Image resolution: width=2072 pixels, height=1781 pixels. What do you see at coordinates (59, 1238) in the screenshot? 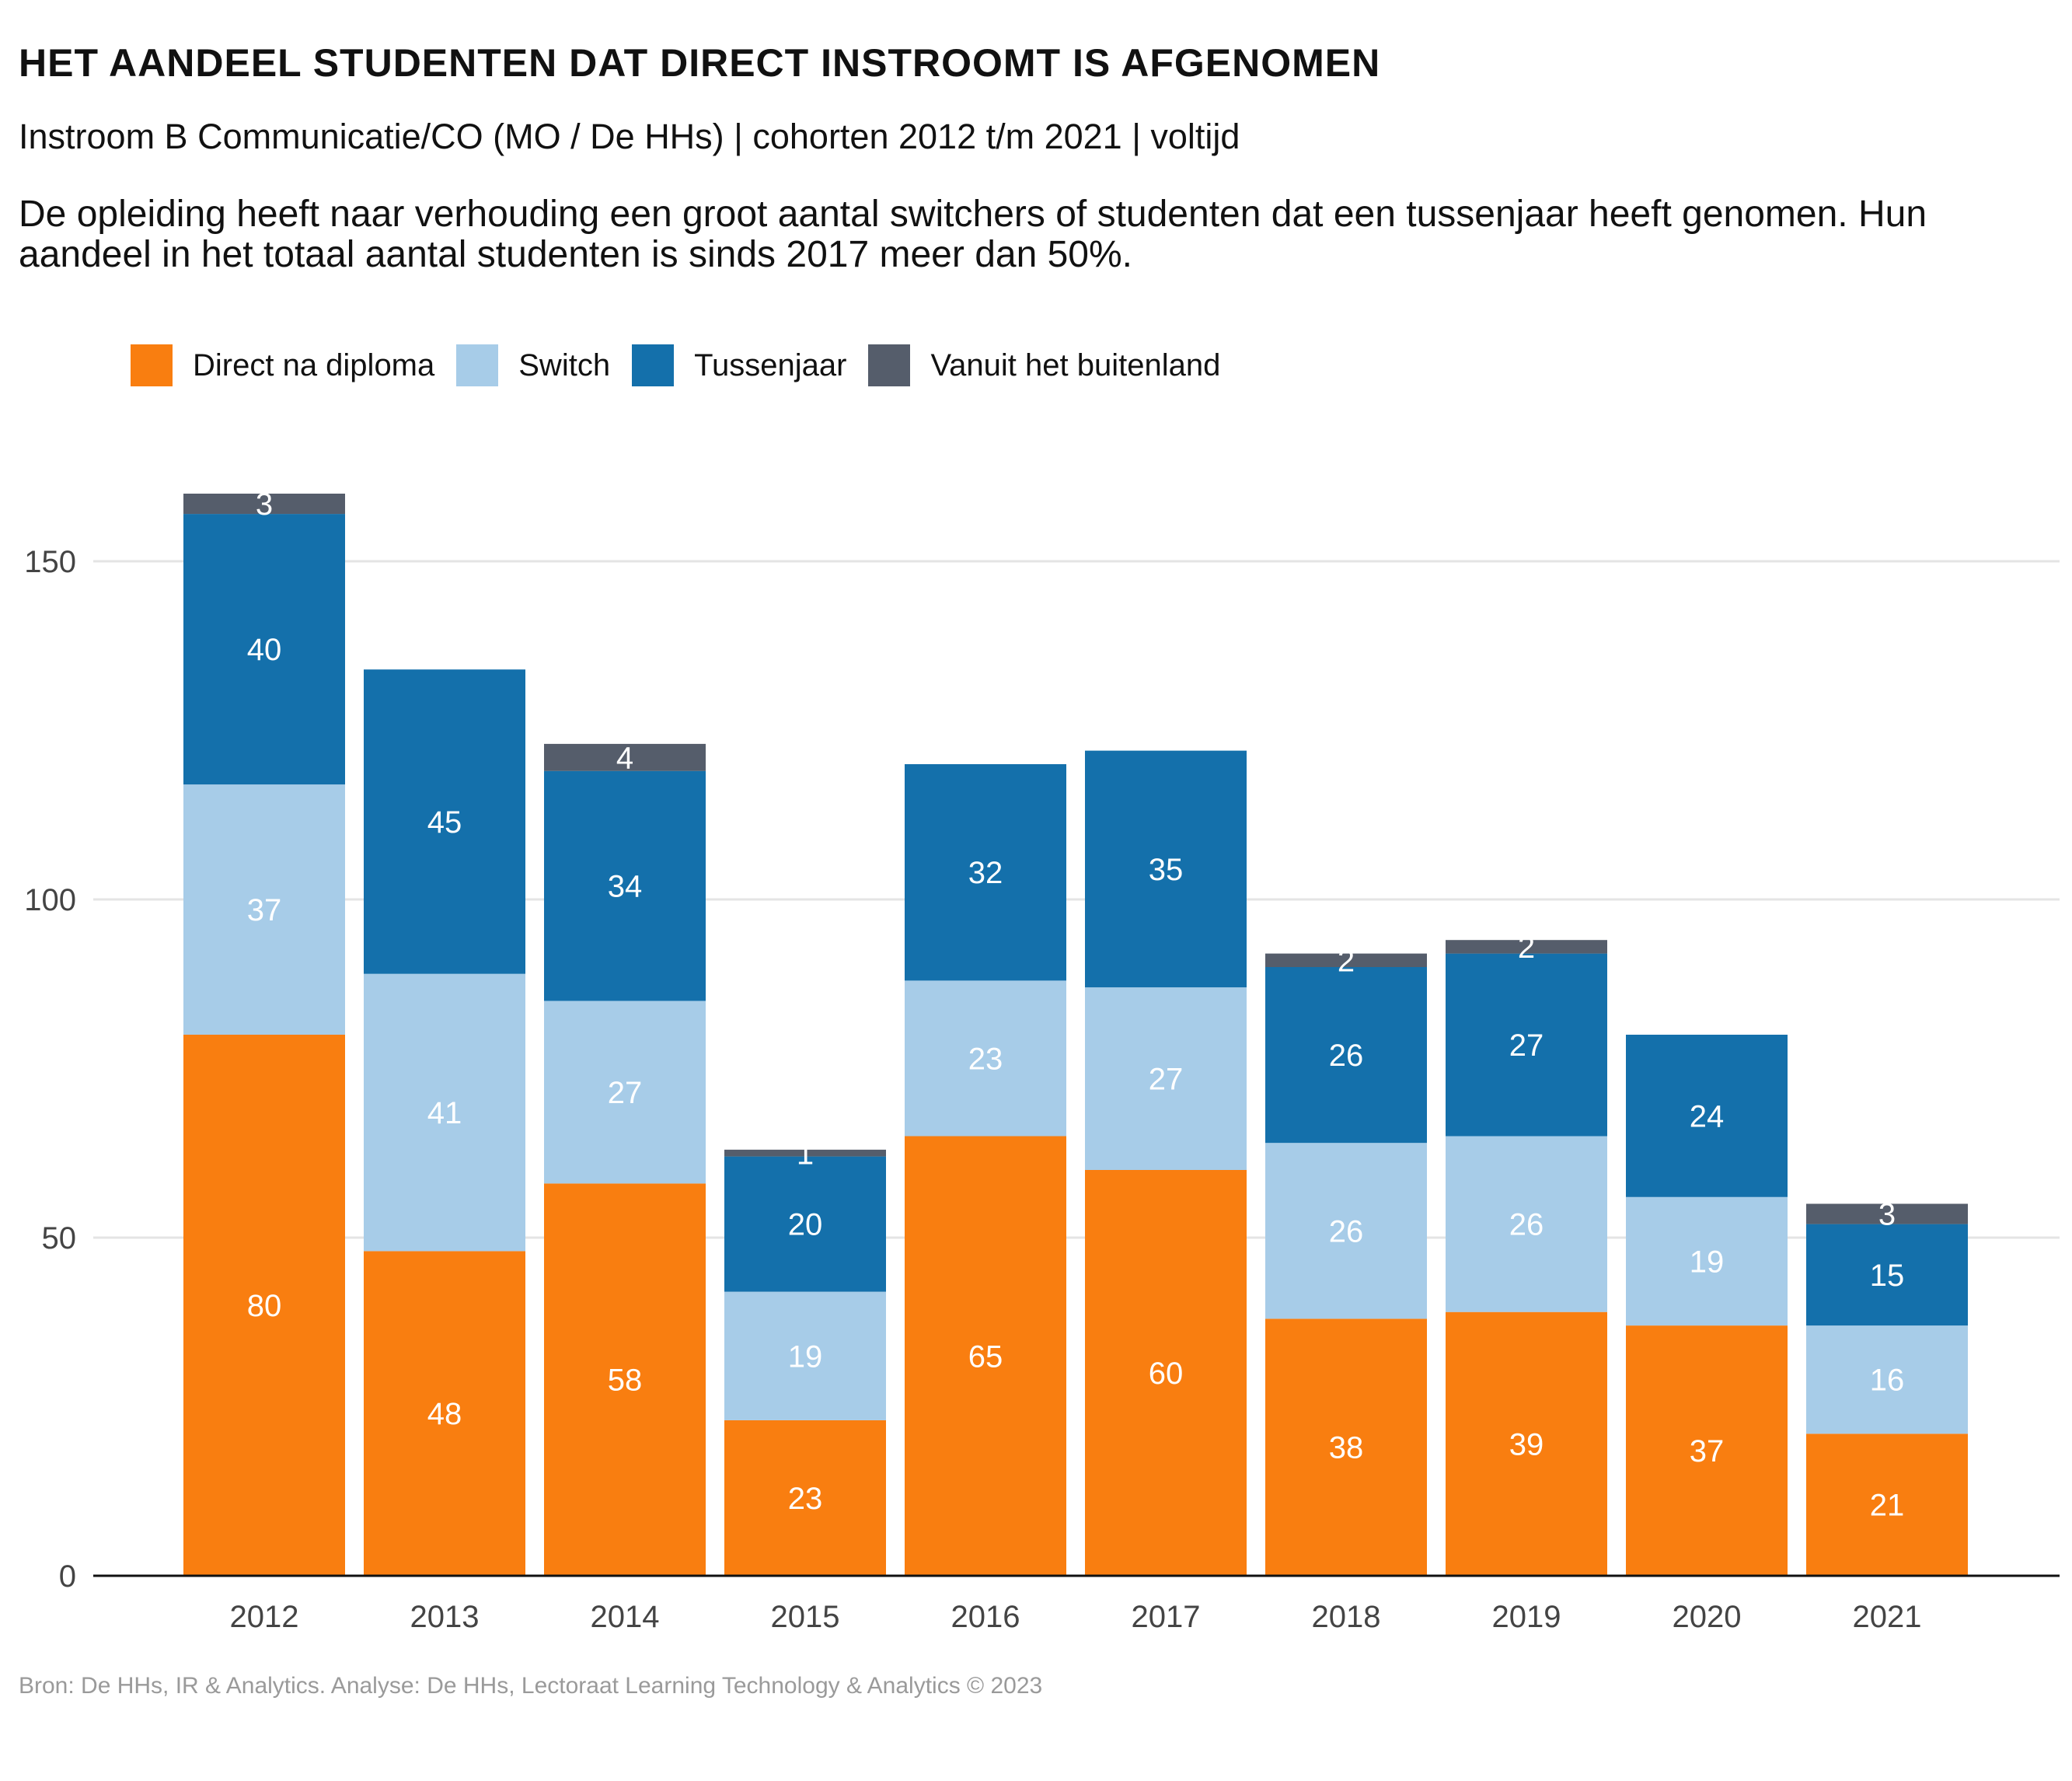
I see `y-tick-label-50: 50` at bounding box center [59, 1238].